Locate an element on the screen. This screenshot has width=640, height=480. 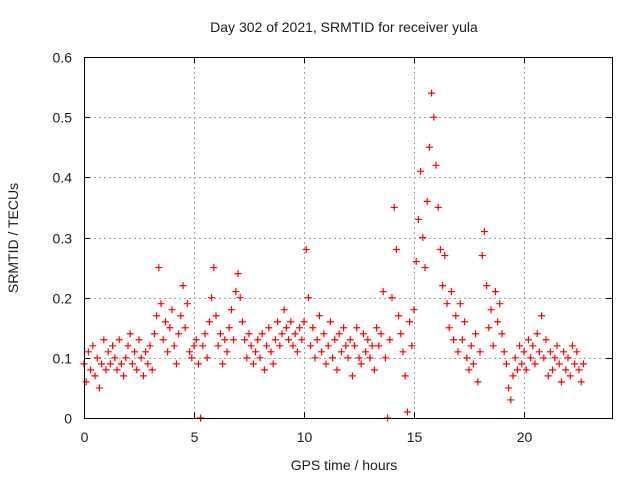
x-tick-label: 0 is located at coordinates (85, 437).